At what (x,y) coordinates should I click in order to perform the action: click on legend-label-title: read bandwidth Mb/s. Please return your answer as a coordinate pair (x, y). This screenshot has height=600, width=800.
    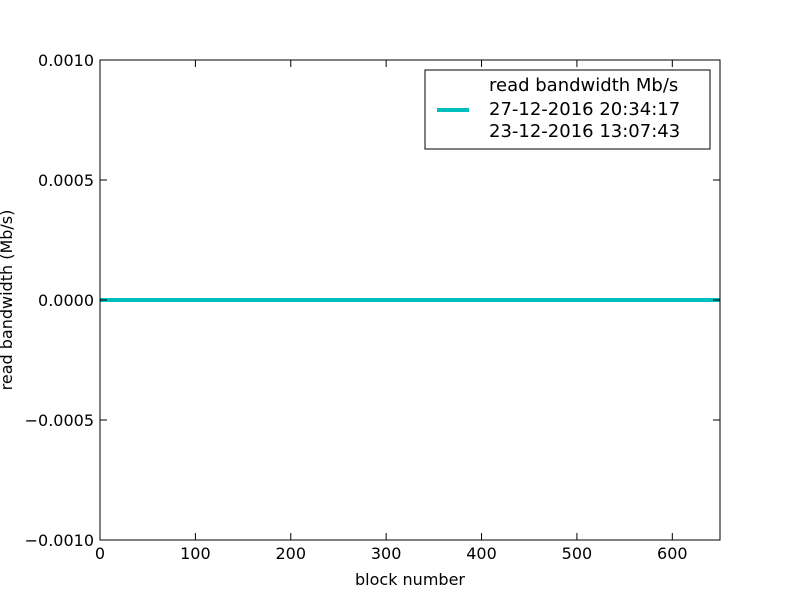
    Looking at the image, I should click on (583, 85).